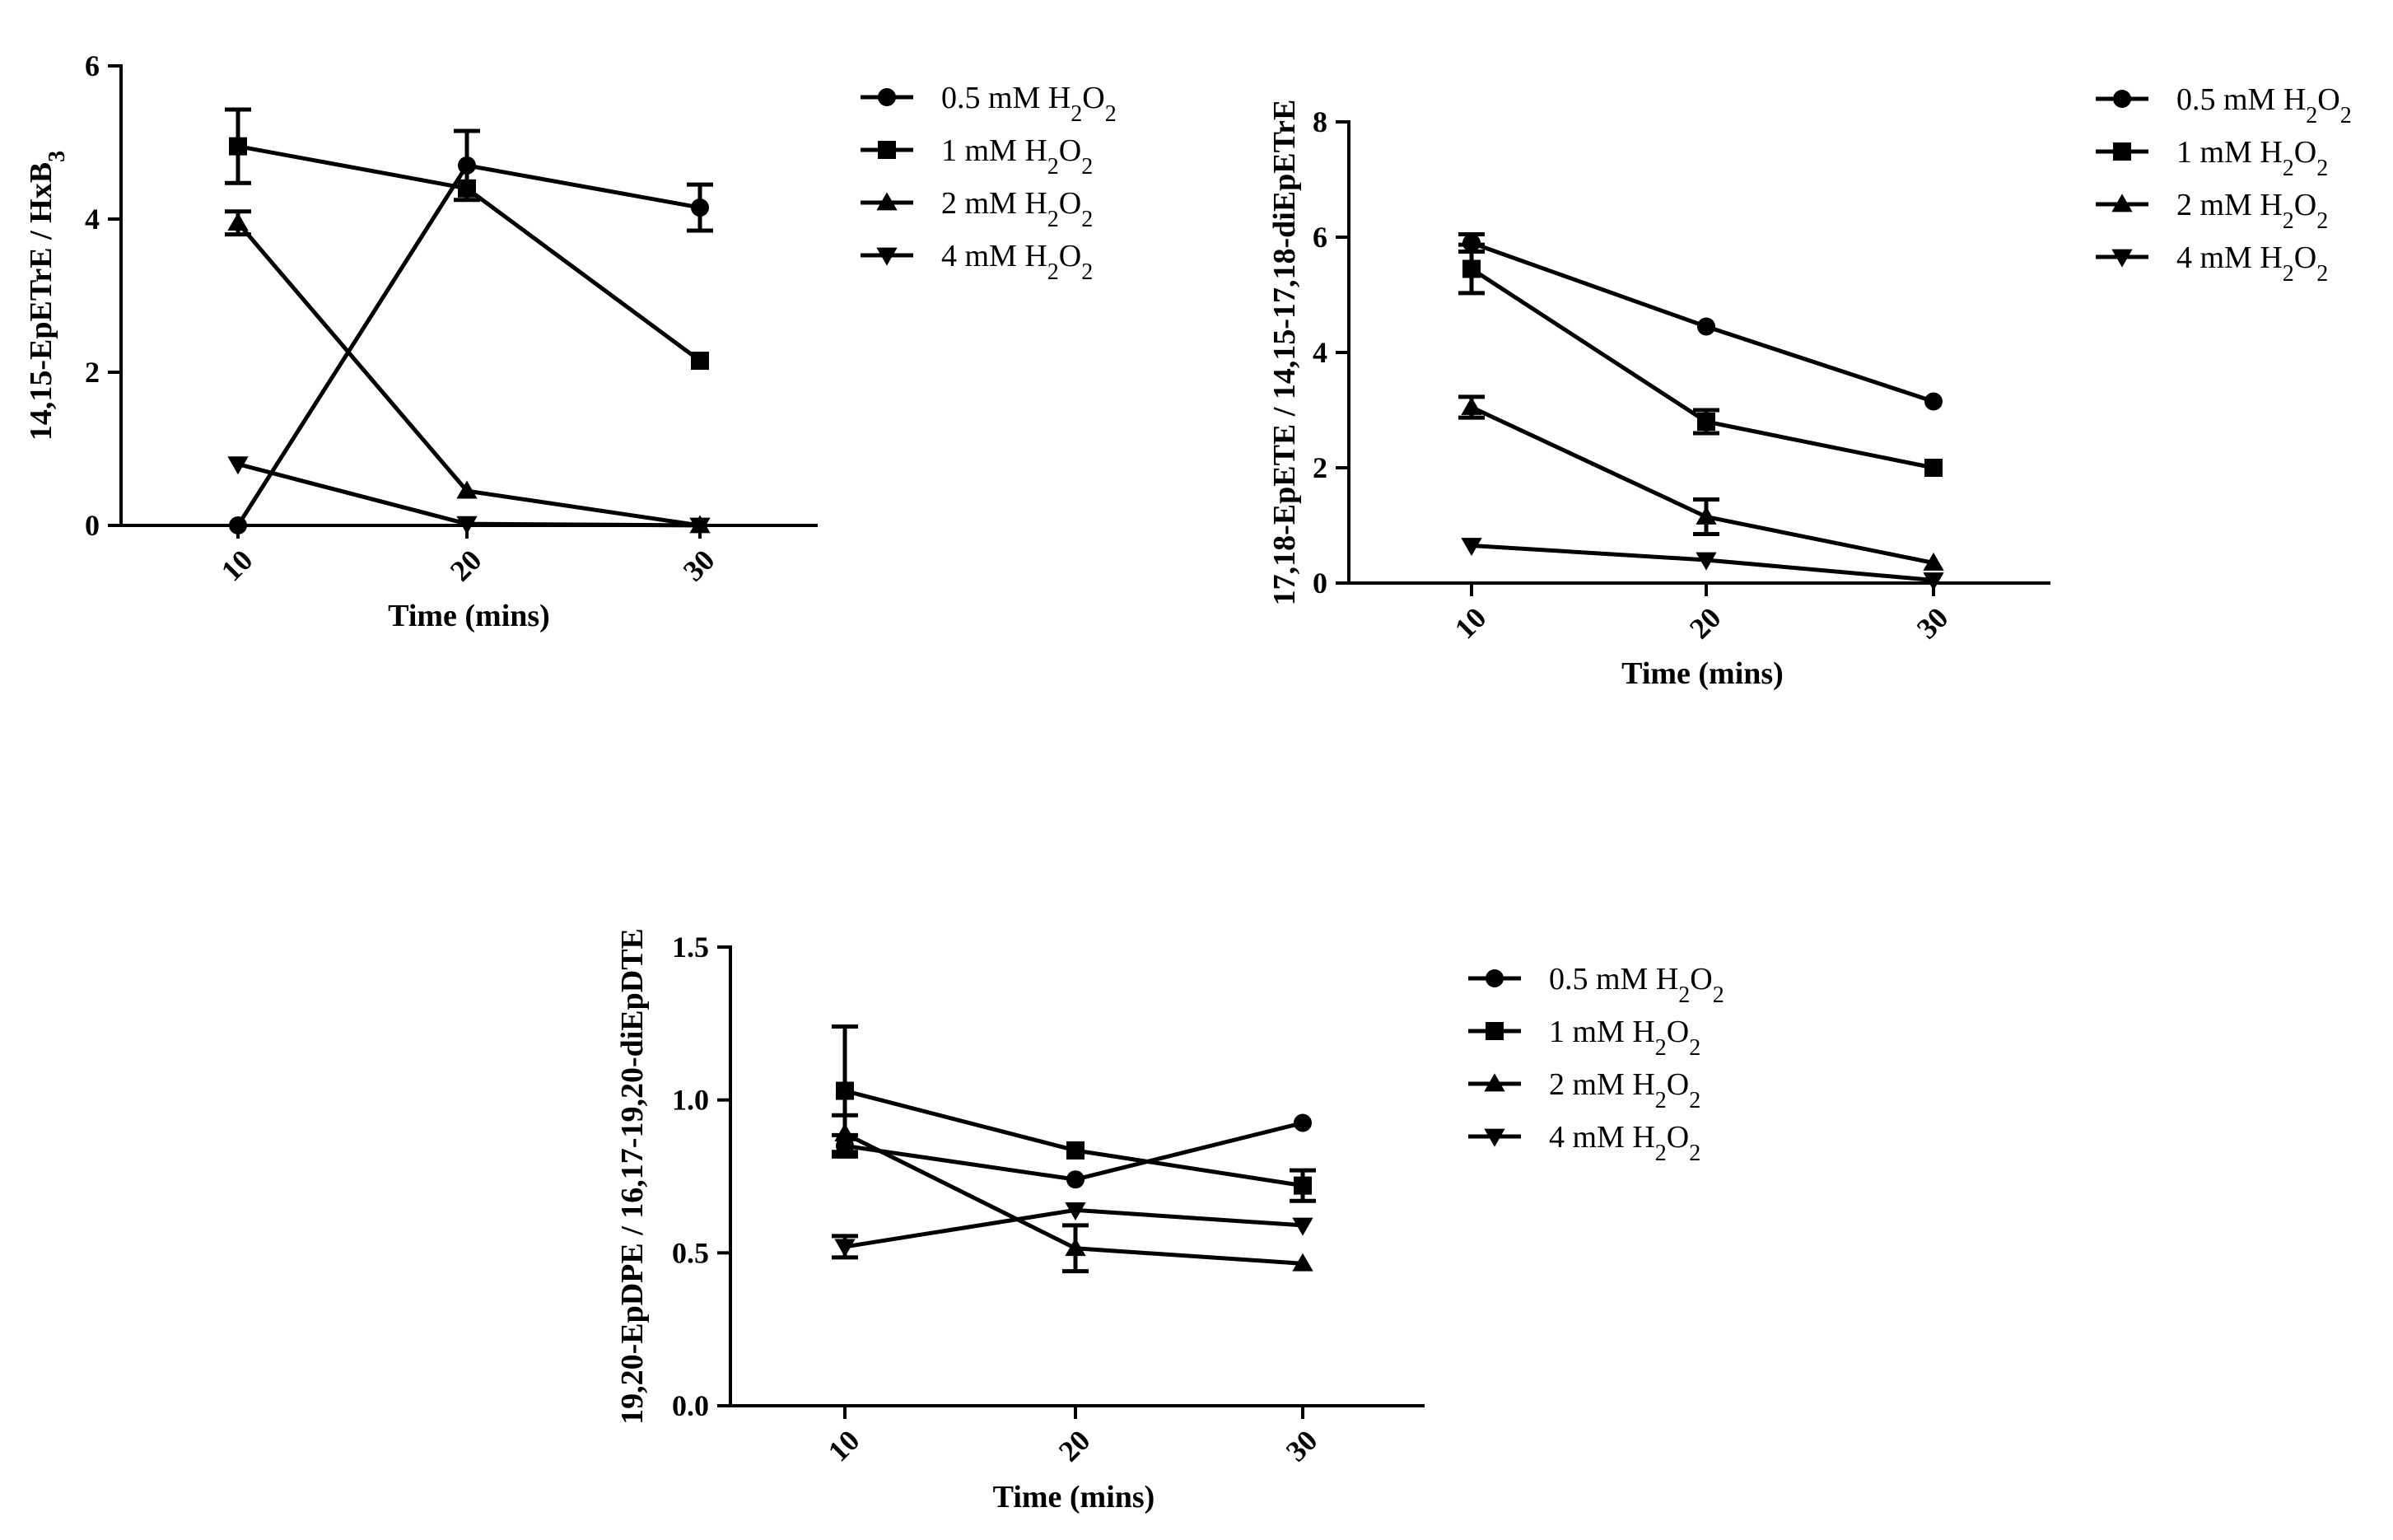  Describe the element at coordinates (690, 1405) in the screenshot. I see `y-tick-label: 0.0` at that location.